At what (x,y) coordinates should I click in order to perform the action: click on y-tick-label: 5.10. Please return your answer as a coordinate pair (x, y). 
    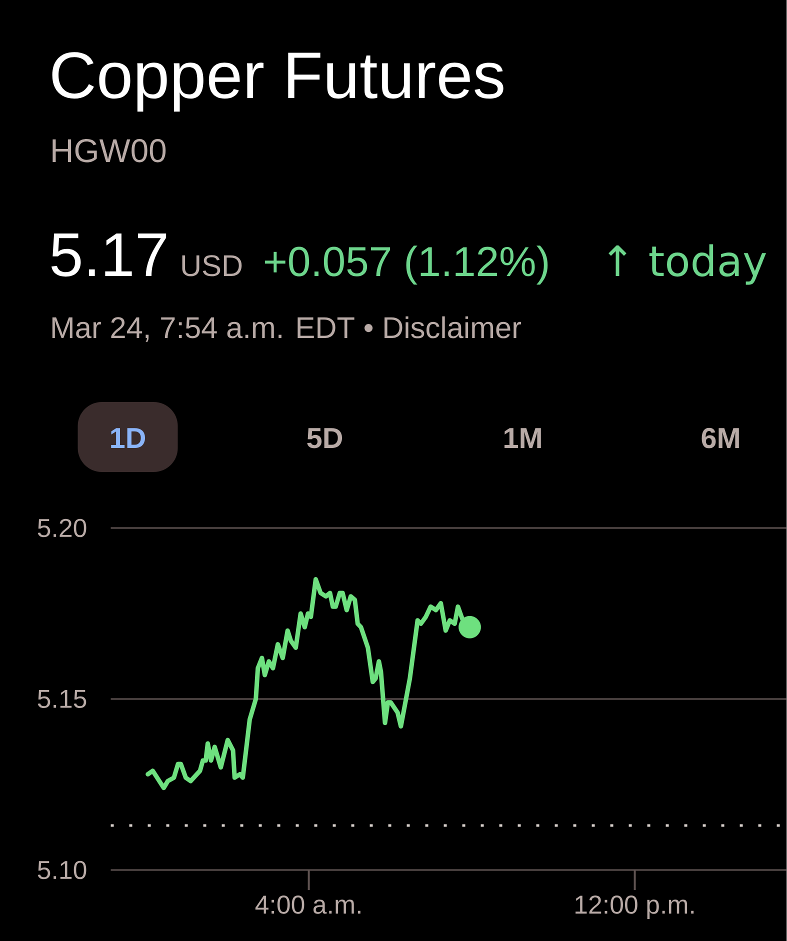
    Looking at the image, I should click on (62, 870).